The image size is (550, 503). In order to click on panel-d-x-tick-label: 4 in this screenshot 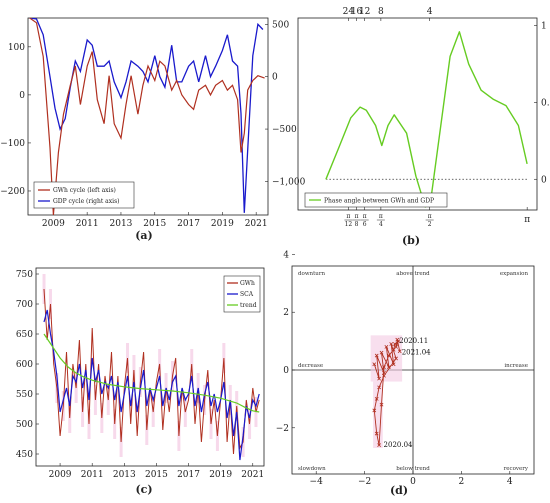, I will do `click(510, 482)`.